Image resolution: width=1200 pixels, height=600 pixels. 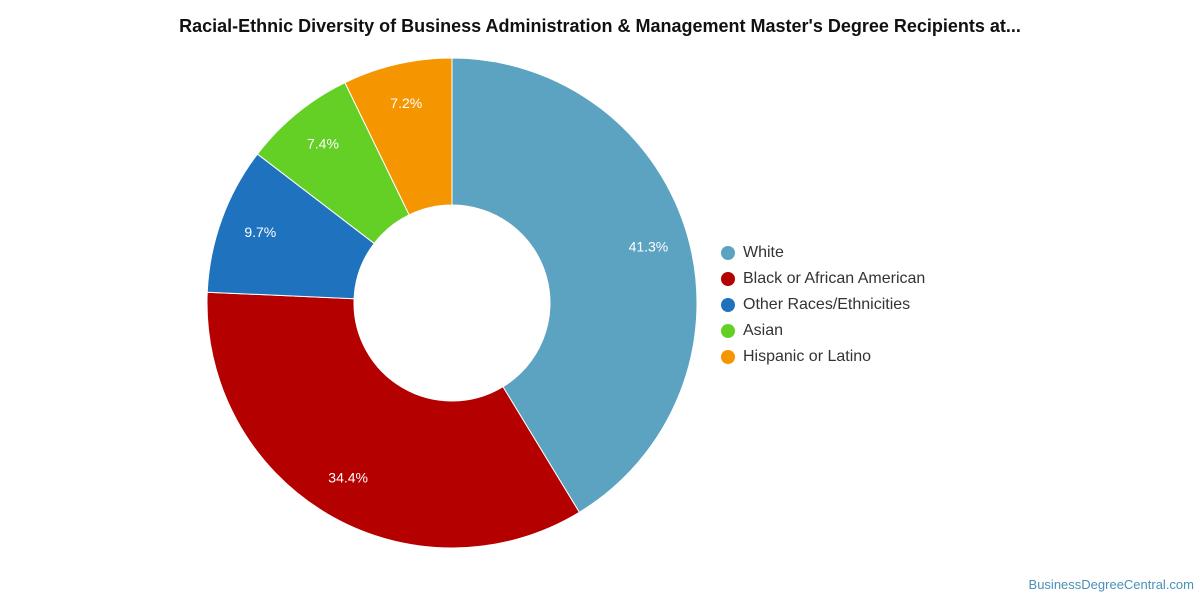 What do you see at coordinates (827, 304) in the screenshot?
I see `legend-label: Other Races/Ethnicities` at bounding box center [827, 304].